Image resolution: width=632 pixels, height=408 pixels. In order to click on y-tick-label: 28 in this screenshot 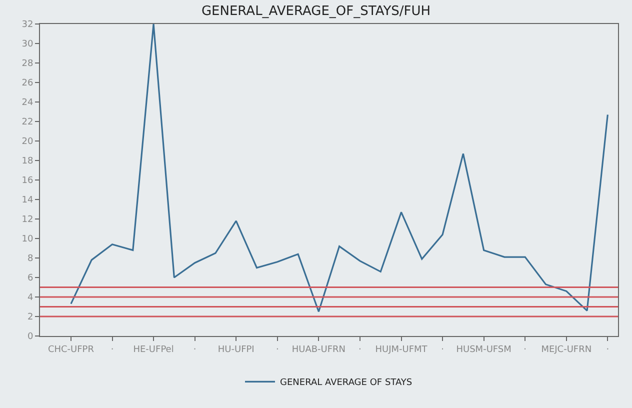, I will do `click(28, 64)`.